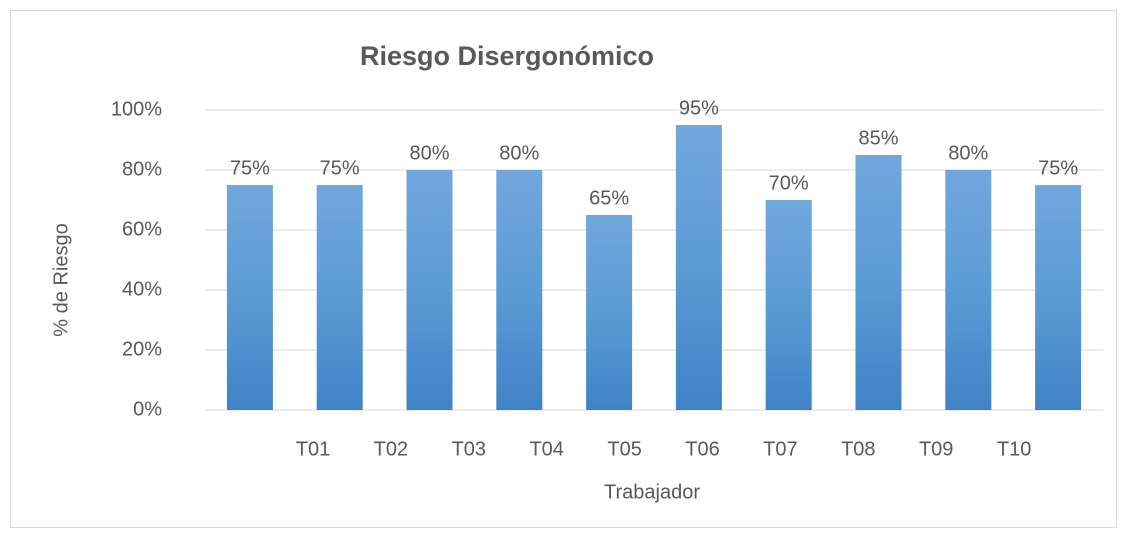 The width and height of the screenshot is (1124, 536). What do you see at coordinates (61, 279) in the screenshot?
I see `y-axis-title: % de Riesgo` at bounding box center [61, 279].